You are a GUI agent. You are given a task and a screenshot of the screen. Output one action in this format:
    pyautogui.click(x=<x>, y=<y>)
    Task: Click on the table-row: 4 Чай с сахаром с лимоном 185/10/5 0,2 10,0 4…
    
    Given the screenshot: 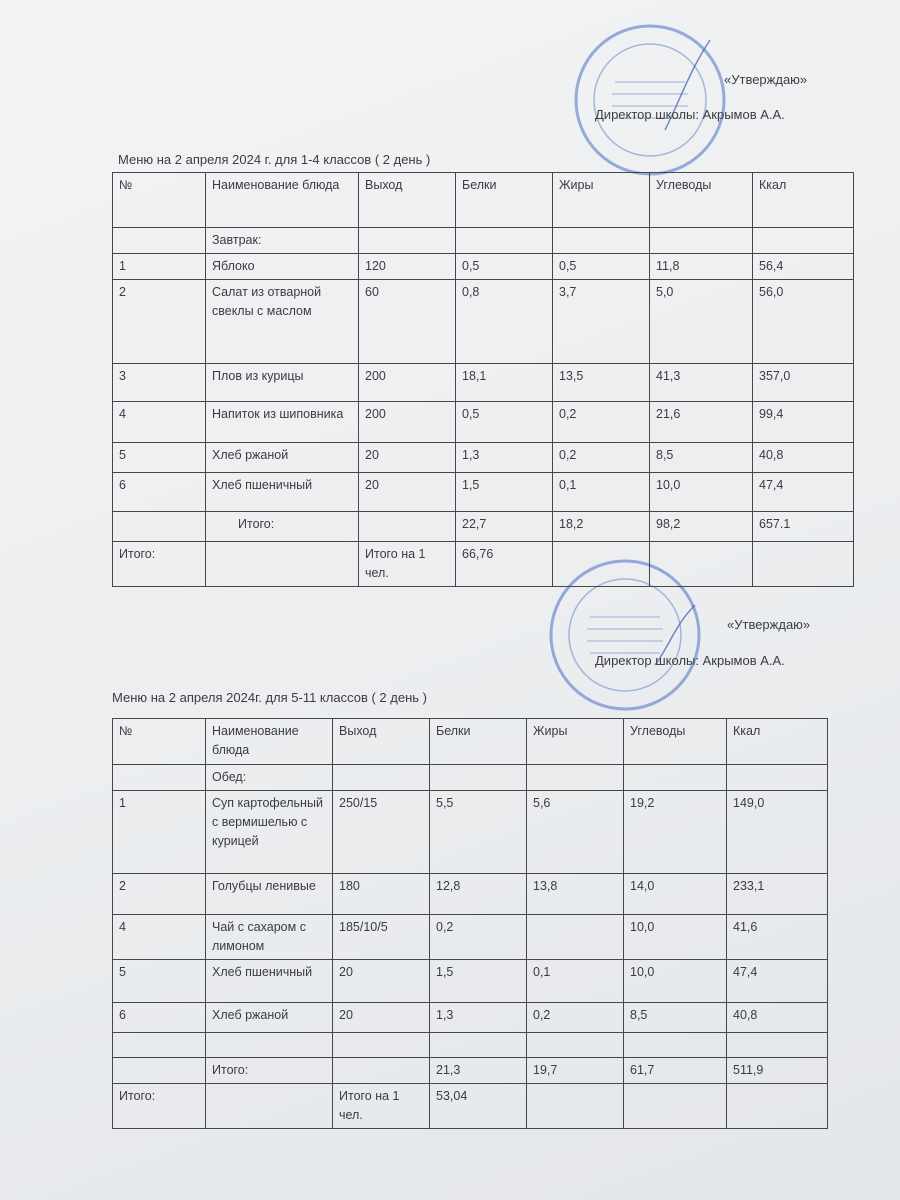 What is the action you would take?
    pyautogui.click(x=470, y=937)
    